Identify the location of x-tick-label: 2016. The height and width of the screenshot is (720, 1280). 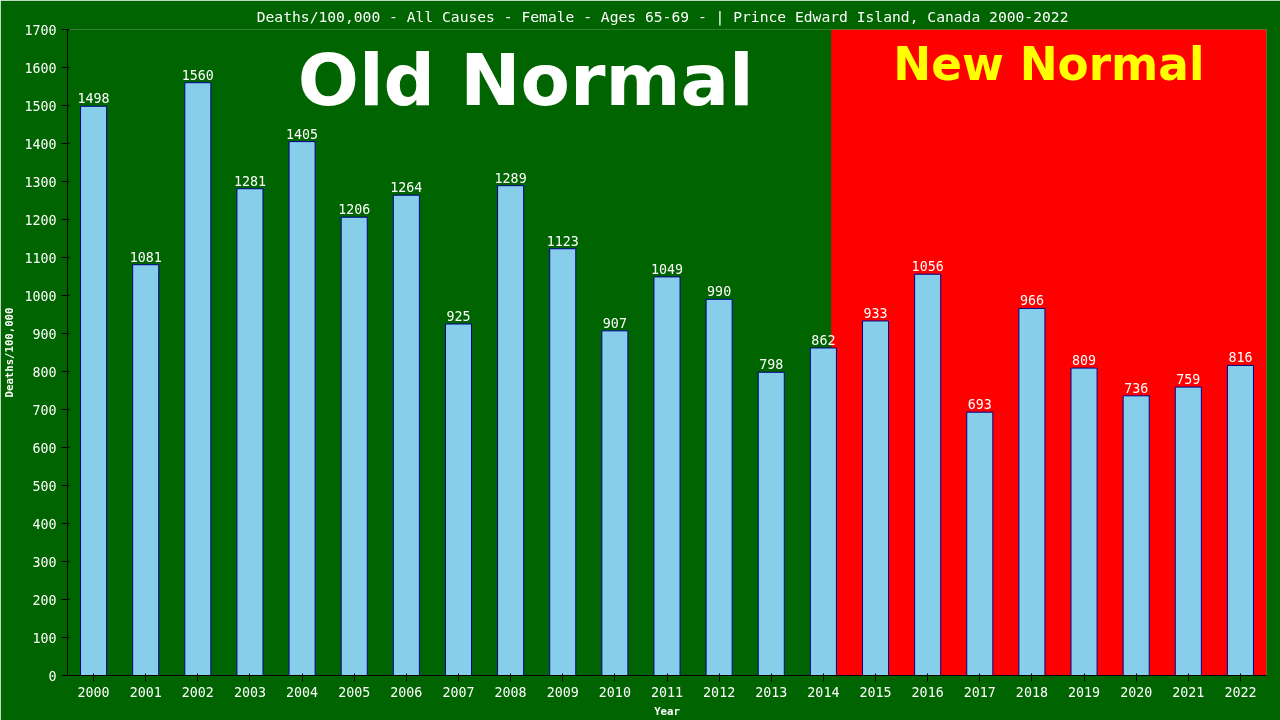
(927, 692).